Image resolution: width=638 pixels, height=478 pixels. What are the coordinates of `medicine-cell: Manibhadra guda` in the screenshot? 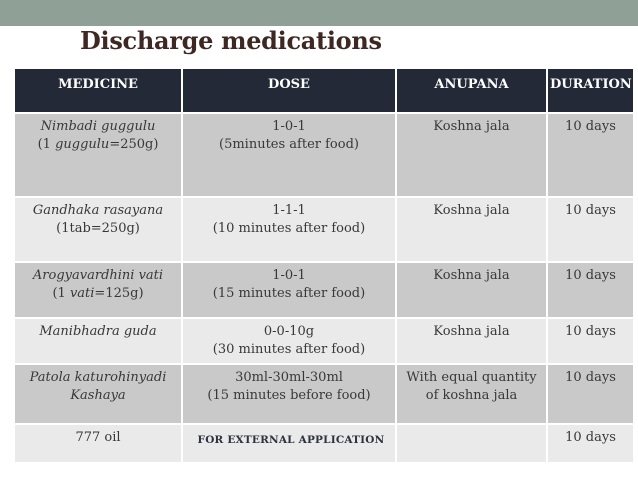 It's located at (98, 341).